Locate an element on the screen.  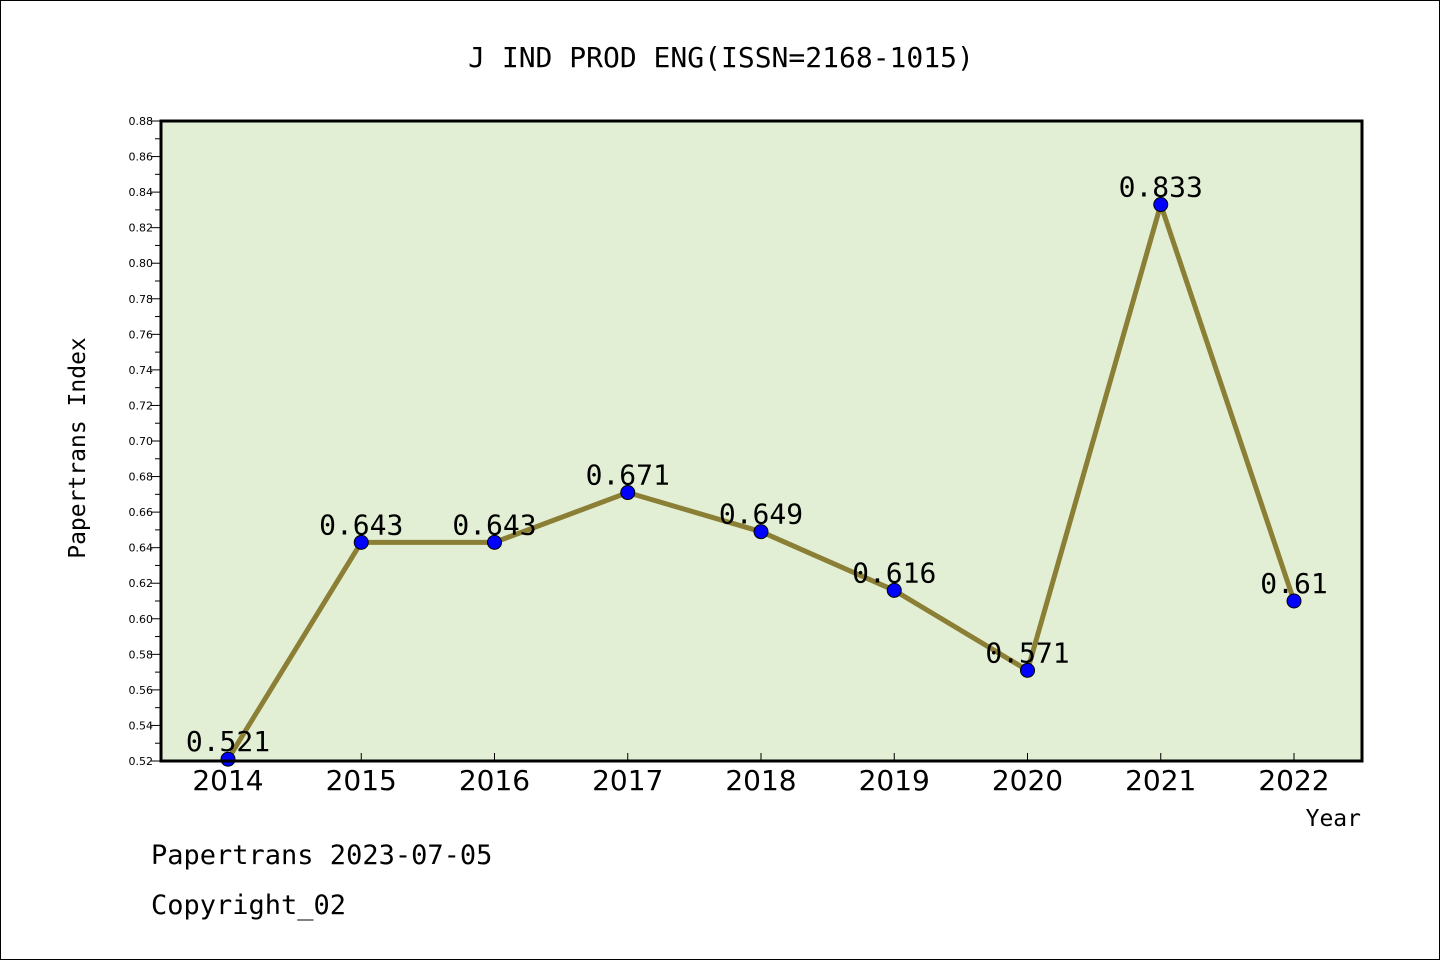
y-tick-label: 0.70 is located at coordinates (141, 441).